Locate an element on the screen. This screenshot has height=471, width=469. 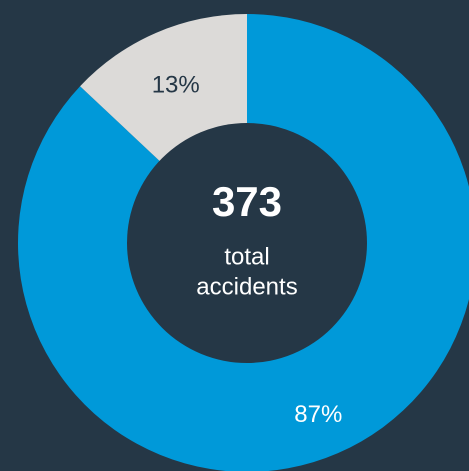
value-label: 13% is located at coordinates (176, 85).